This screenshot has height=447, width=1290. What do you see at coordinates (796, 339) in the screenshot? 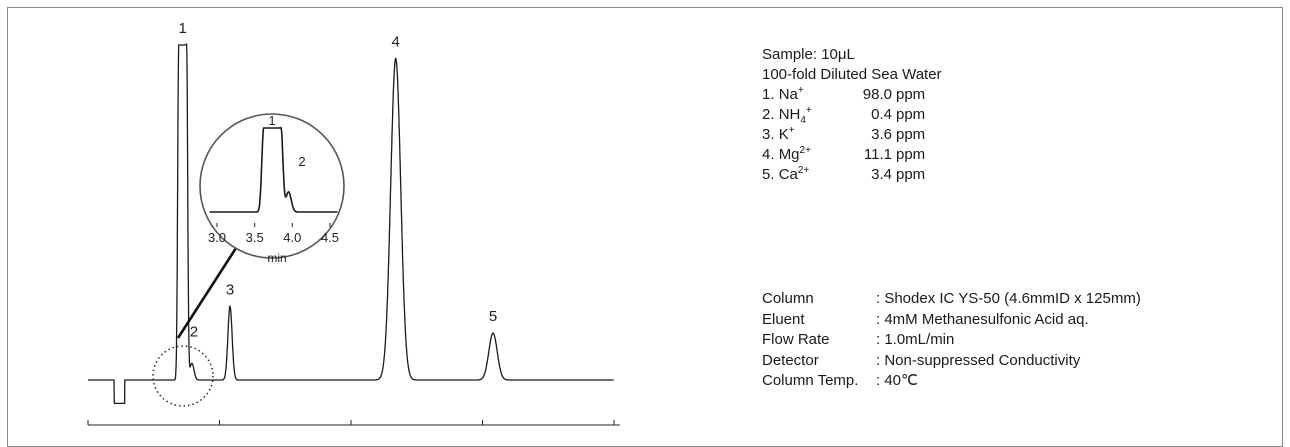
I see `condition-key: Flow Rate` at bounding box center [796, 339].